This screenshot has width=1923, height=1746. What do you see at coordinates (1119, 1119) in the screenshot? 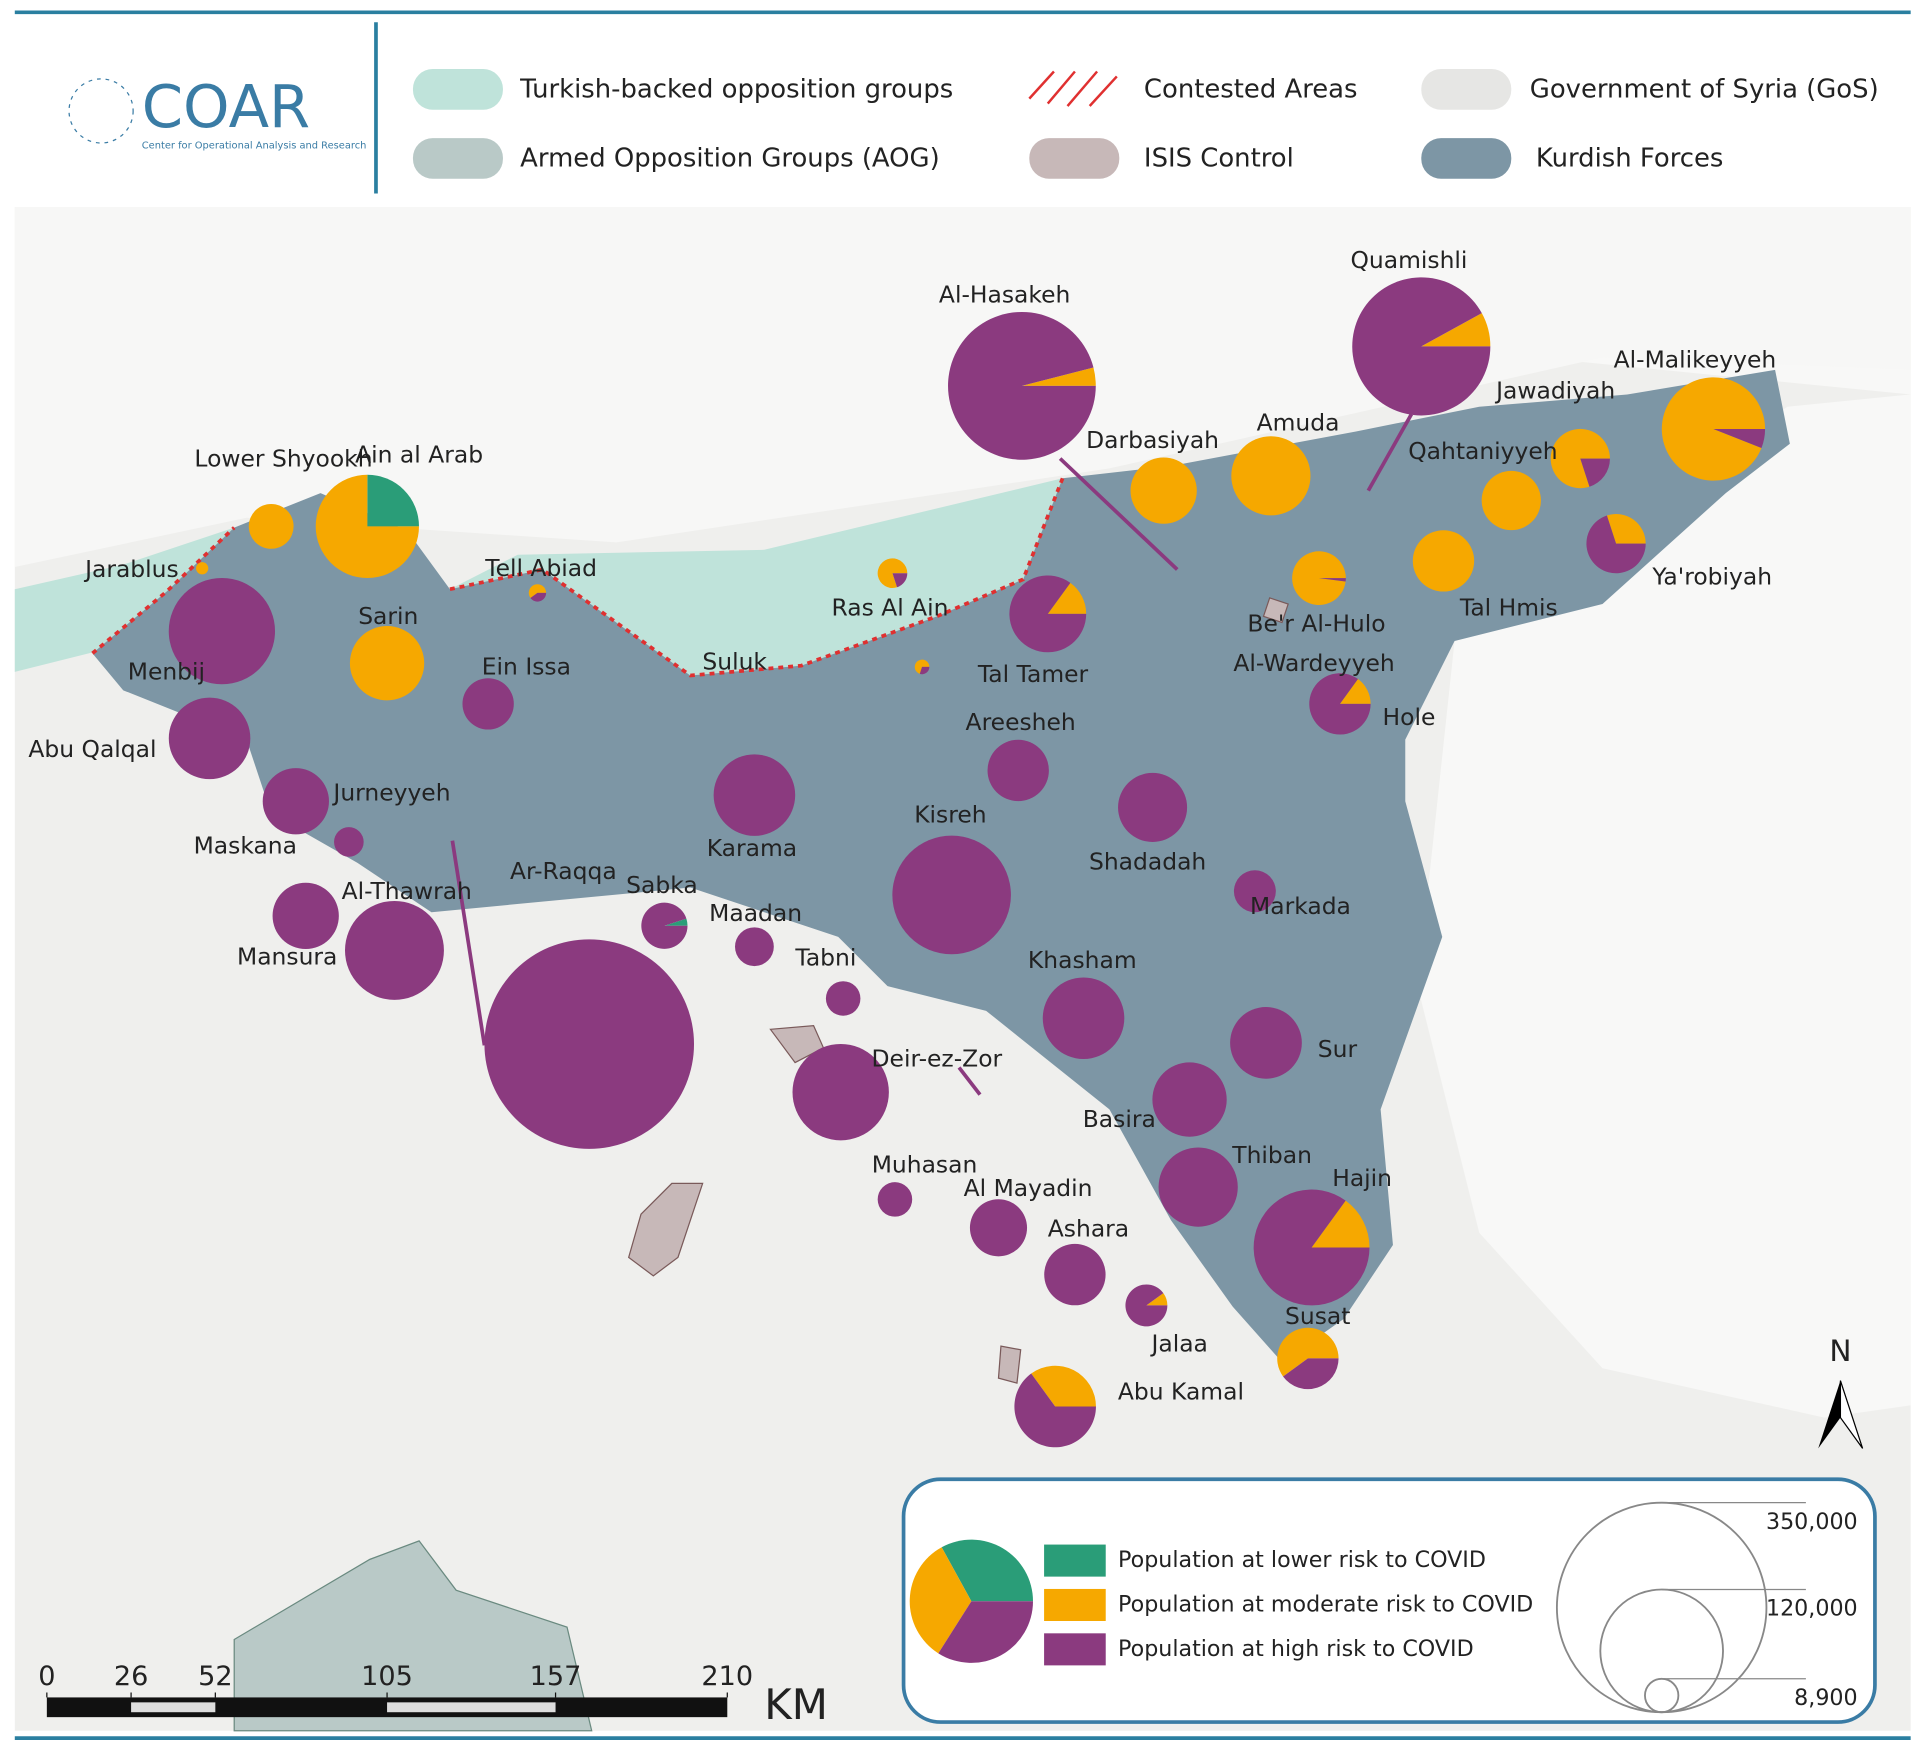
I see `place-label: Basira` at bounding box center [1119, 1119].